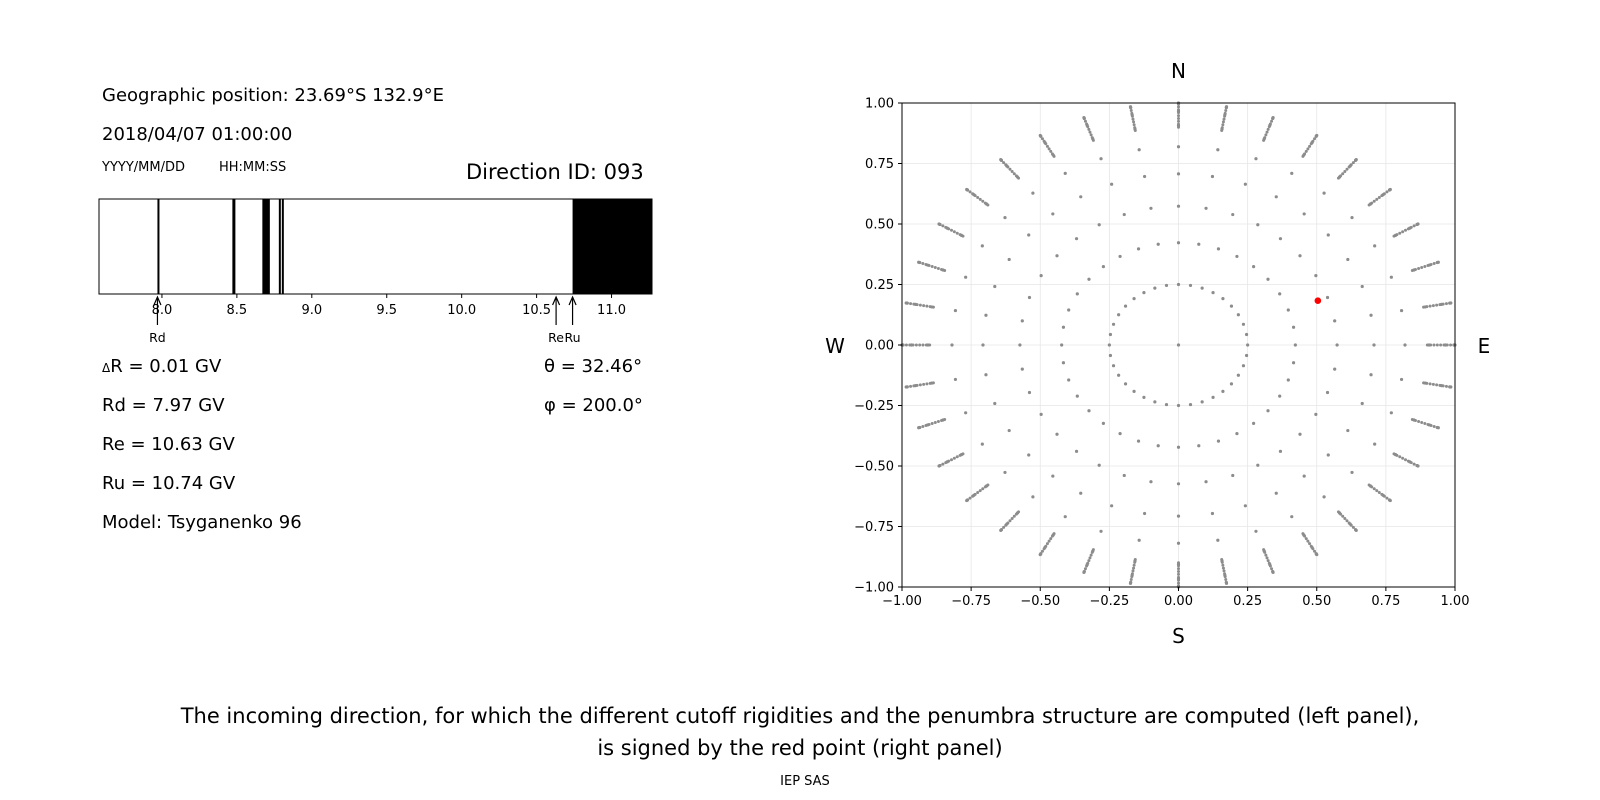 This screenshot has width=1600, height=800. I want to click on delta-r-value: ΔR = 0.01 GV, so click(161, 366).